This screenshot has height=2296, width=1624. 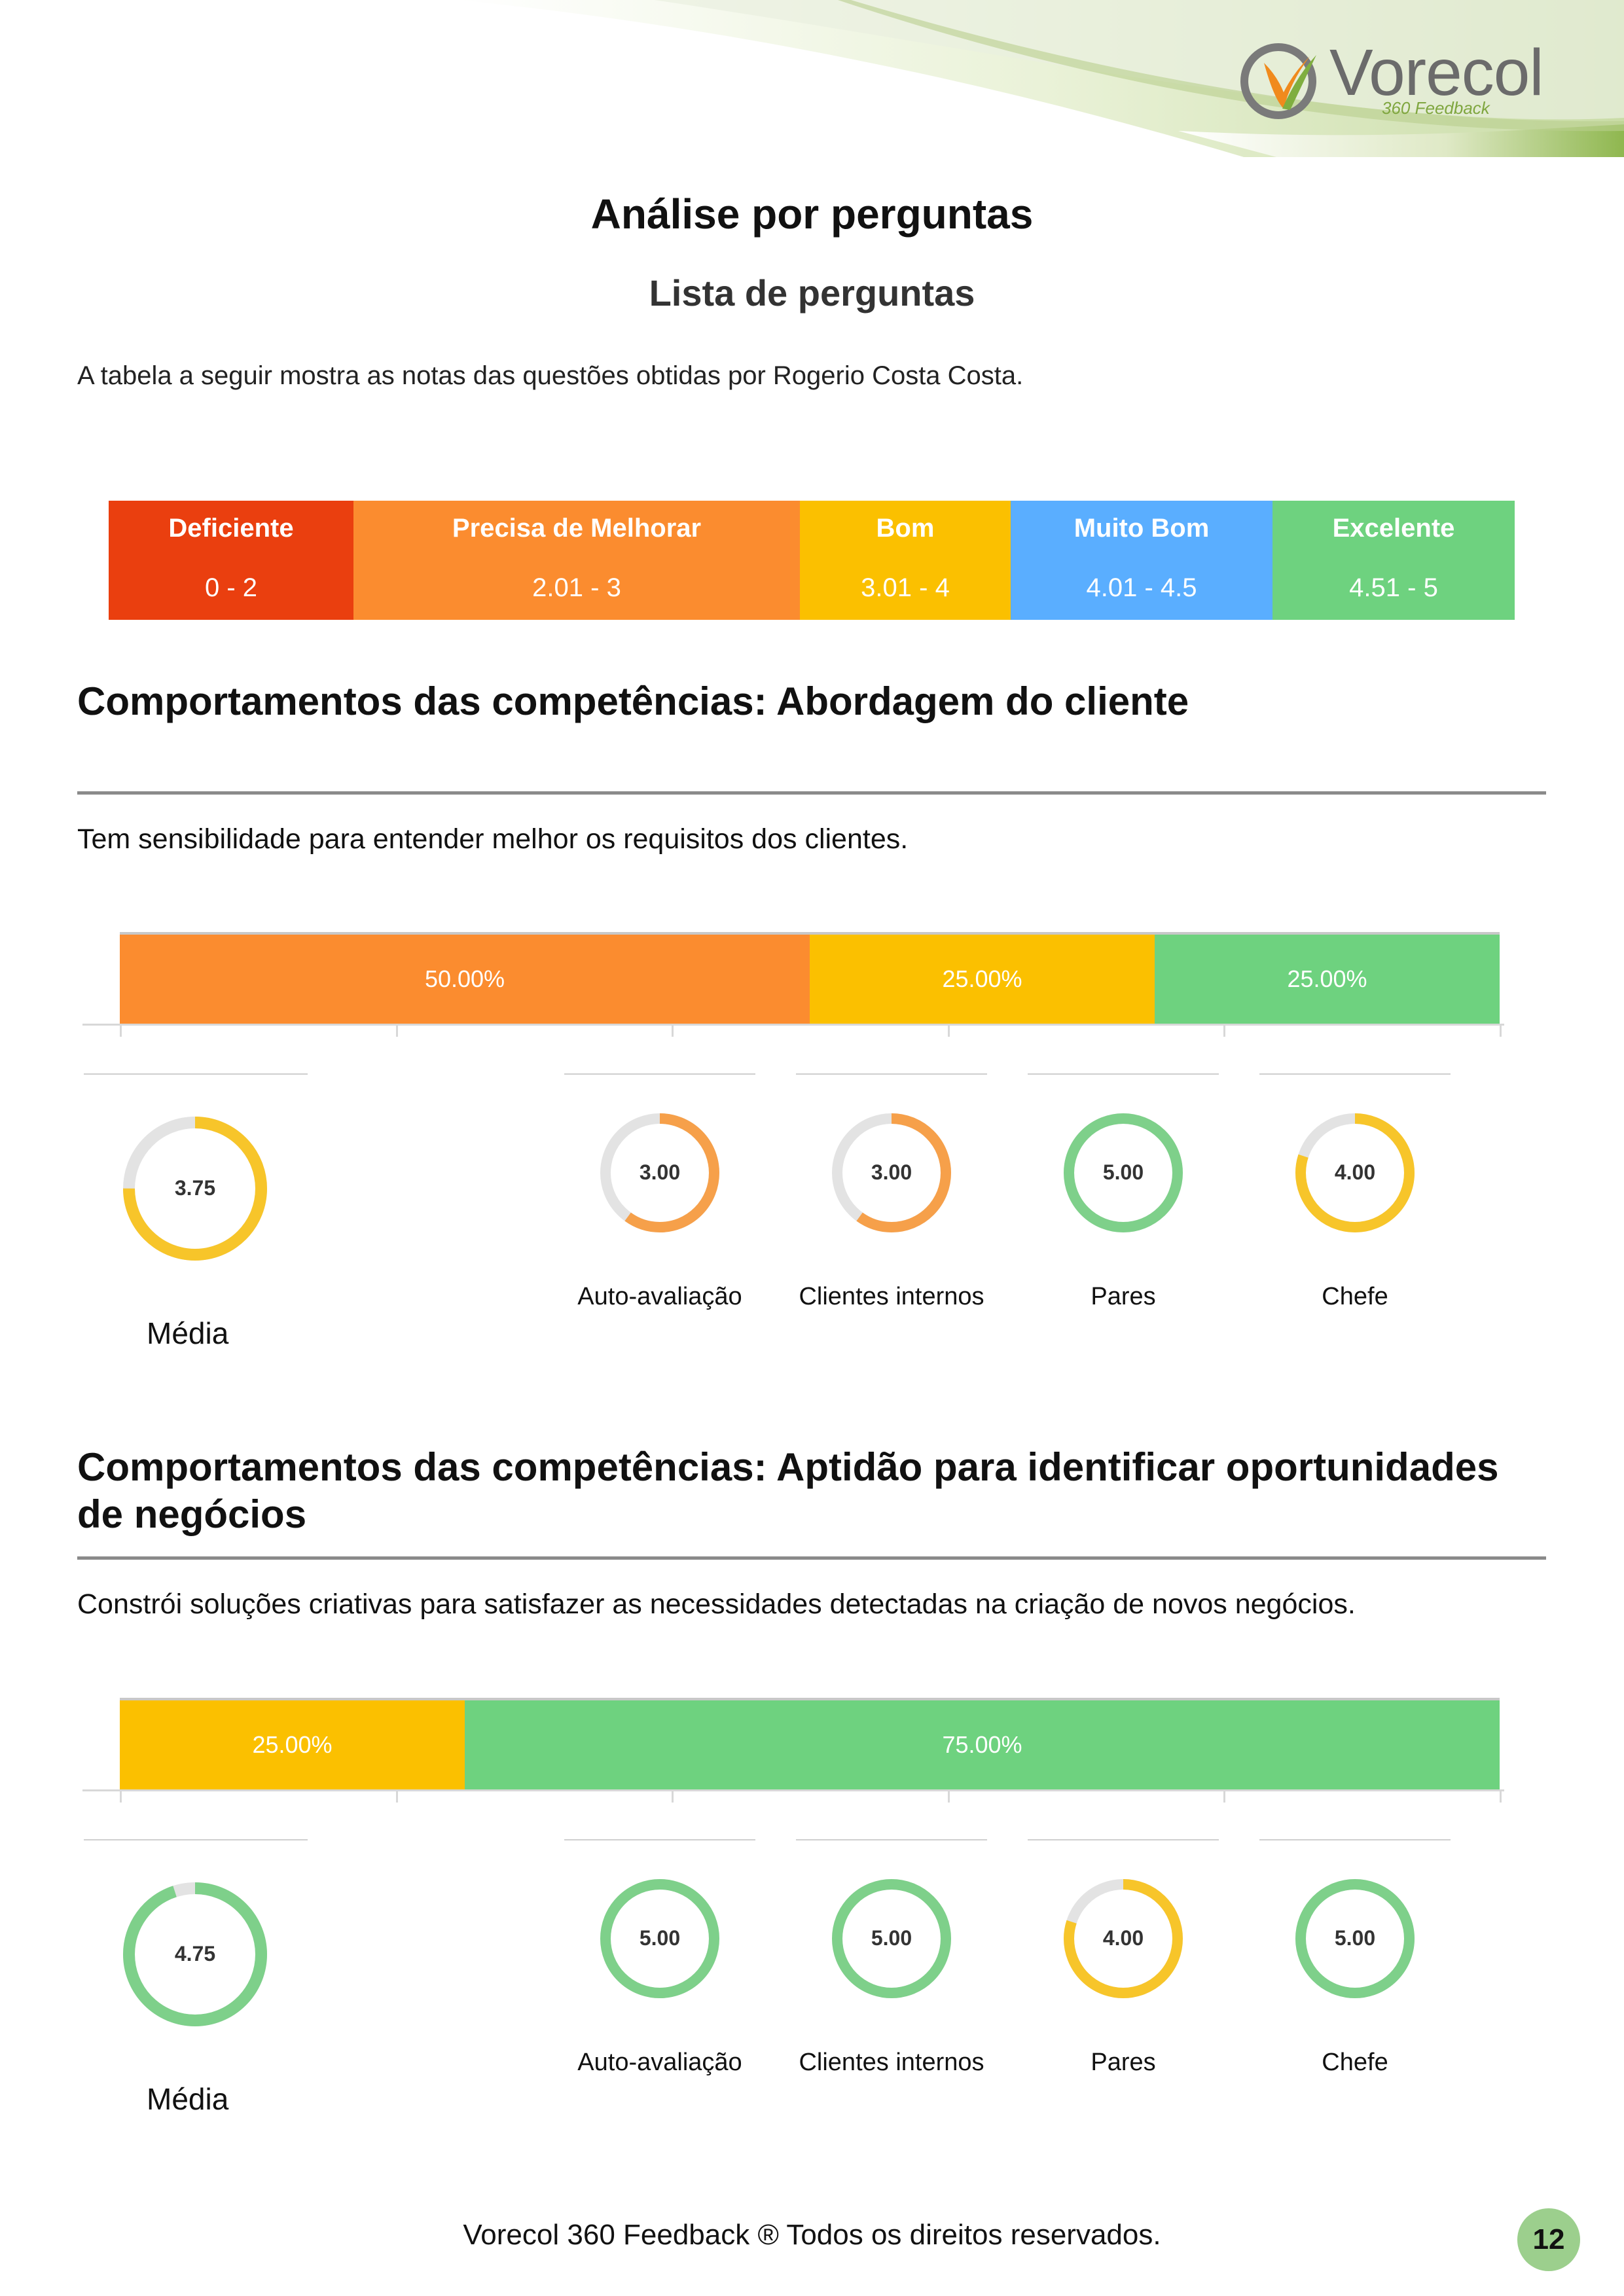 I want to click on legend-range: 2.01 - 3, so click(x=576, y=587).